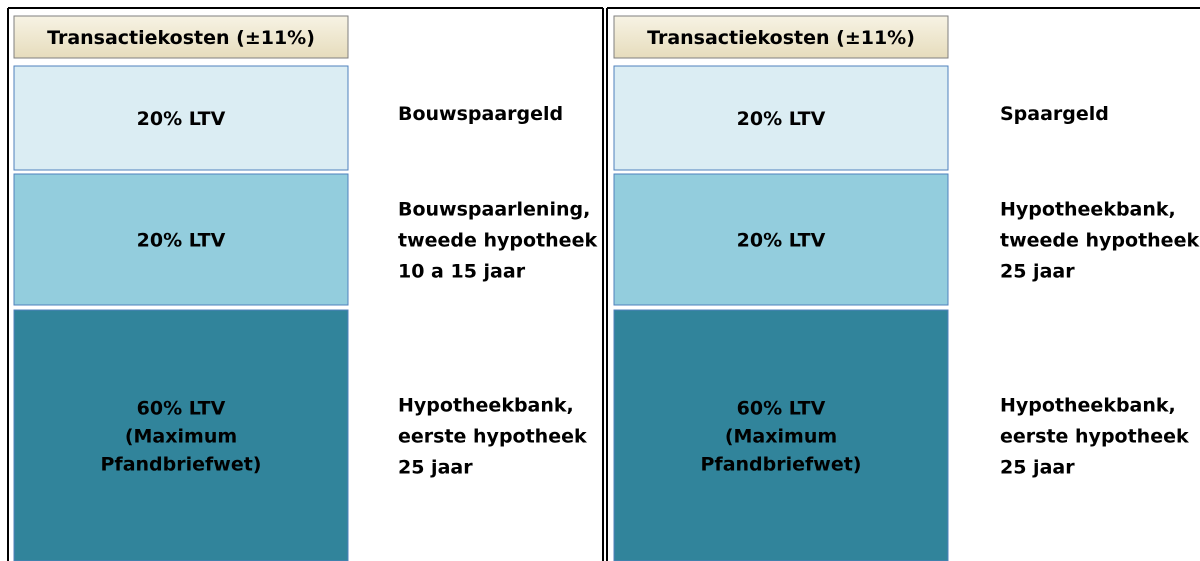 The height and width of the screenshot is (561, 1200). Describe the element at coordinates (494, 210) in the screenshot. I see `source-label: Bouwspaarlening,` at that location.